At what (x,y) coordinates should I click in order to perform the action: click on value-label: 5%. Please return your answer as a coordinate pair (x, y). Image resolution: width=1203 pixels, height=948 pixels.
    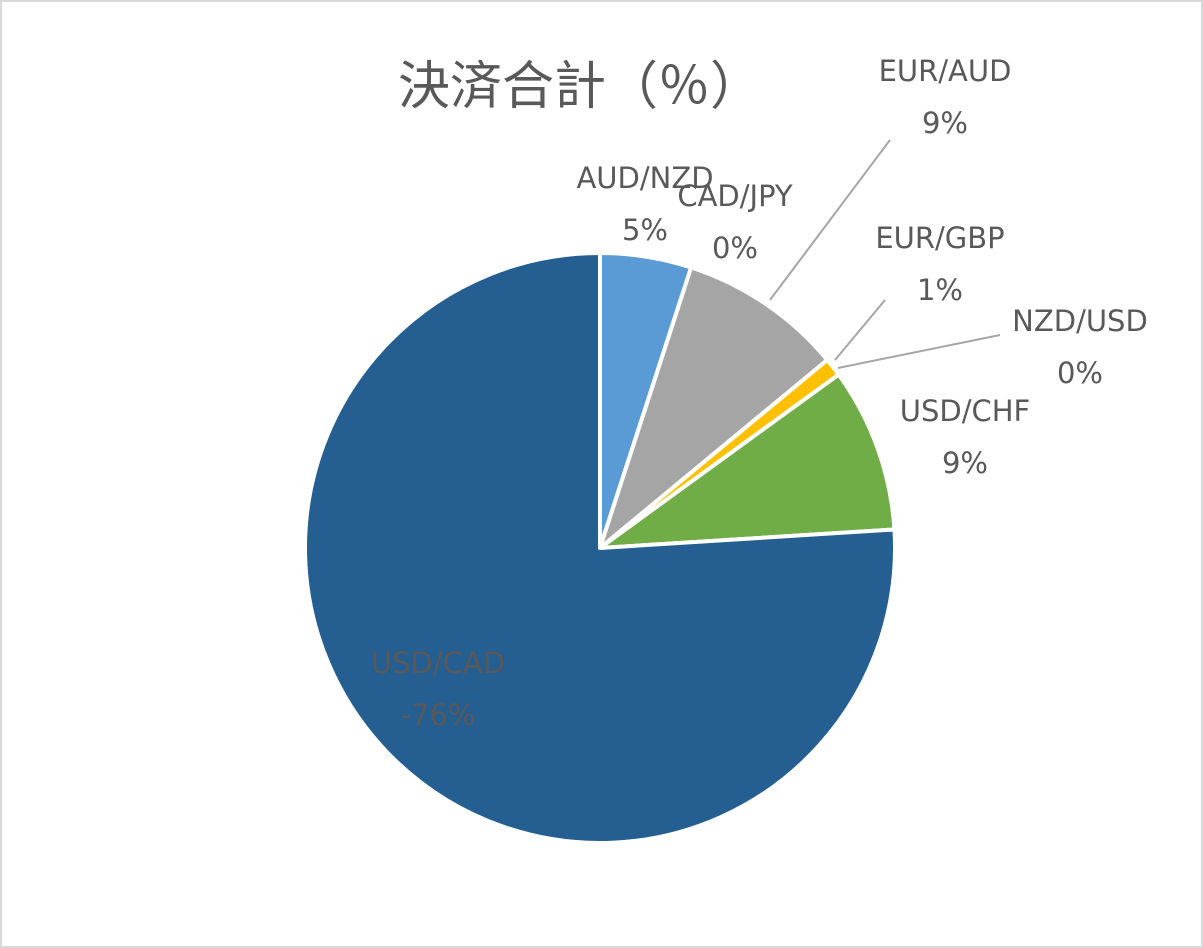
    Looking at the image, I should click on (645, 230).